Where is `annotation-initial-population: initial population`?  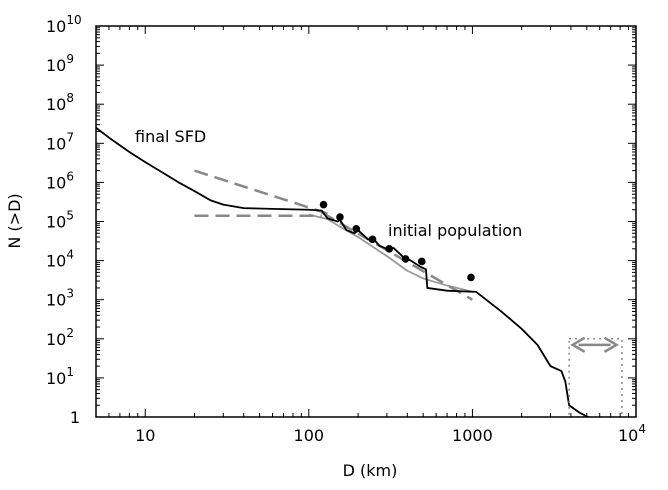 annotation-initial-population: initial population is located at coordinates (455, 230).